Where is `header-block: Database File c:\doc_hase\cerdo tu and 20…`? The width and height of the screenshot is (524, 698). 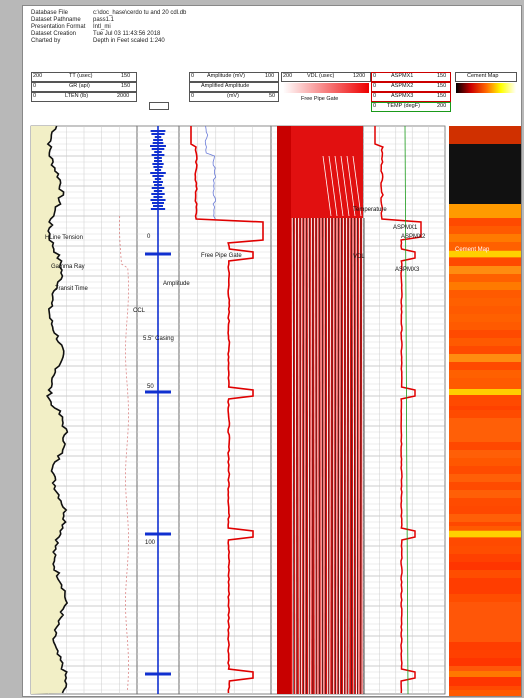 header-block: Database File c:\doc_hase\cerdo tu and 20… is located at coordinates (108, 27).